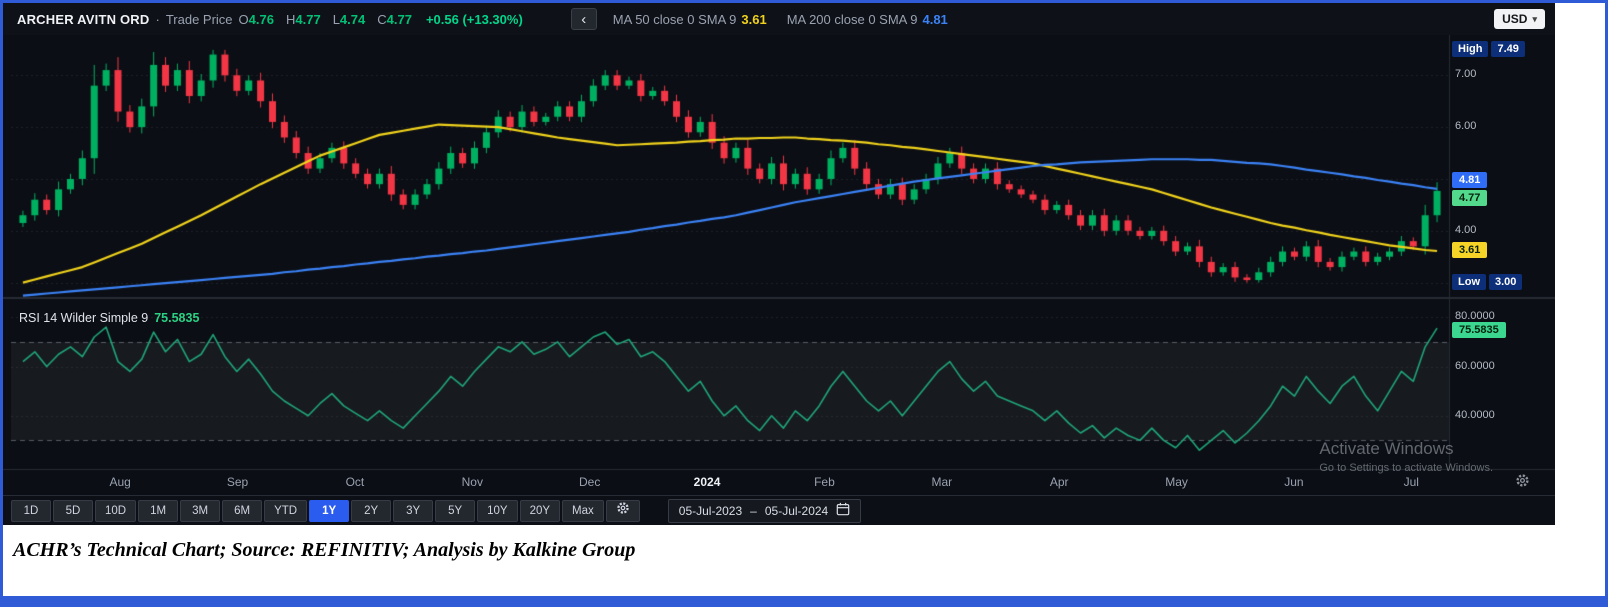  What do you see at coordinates (942, 482) in the screenshot?
I see `x-axis-label: Mar` at bounding box center [942, 482].